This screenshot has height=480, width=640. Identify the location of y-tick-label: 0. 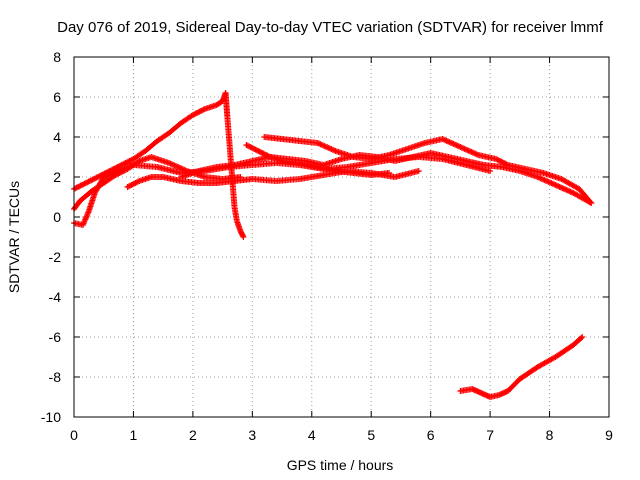
(57, 217).